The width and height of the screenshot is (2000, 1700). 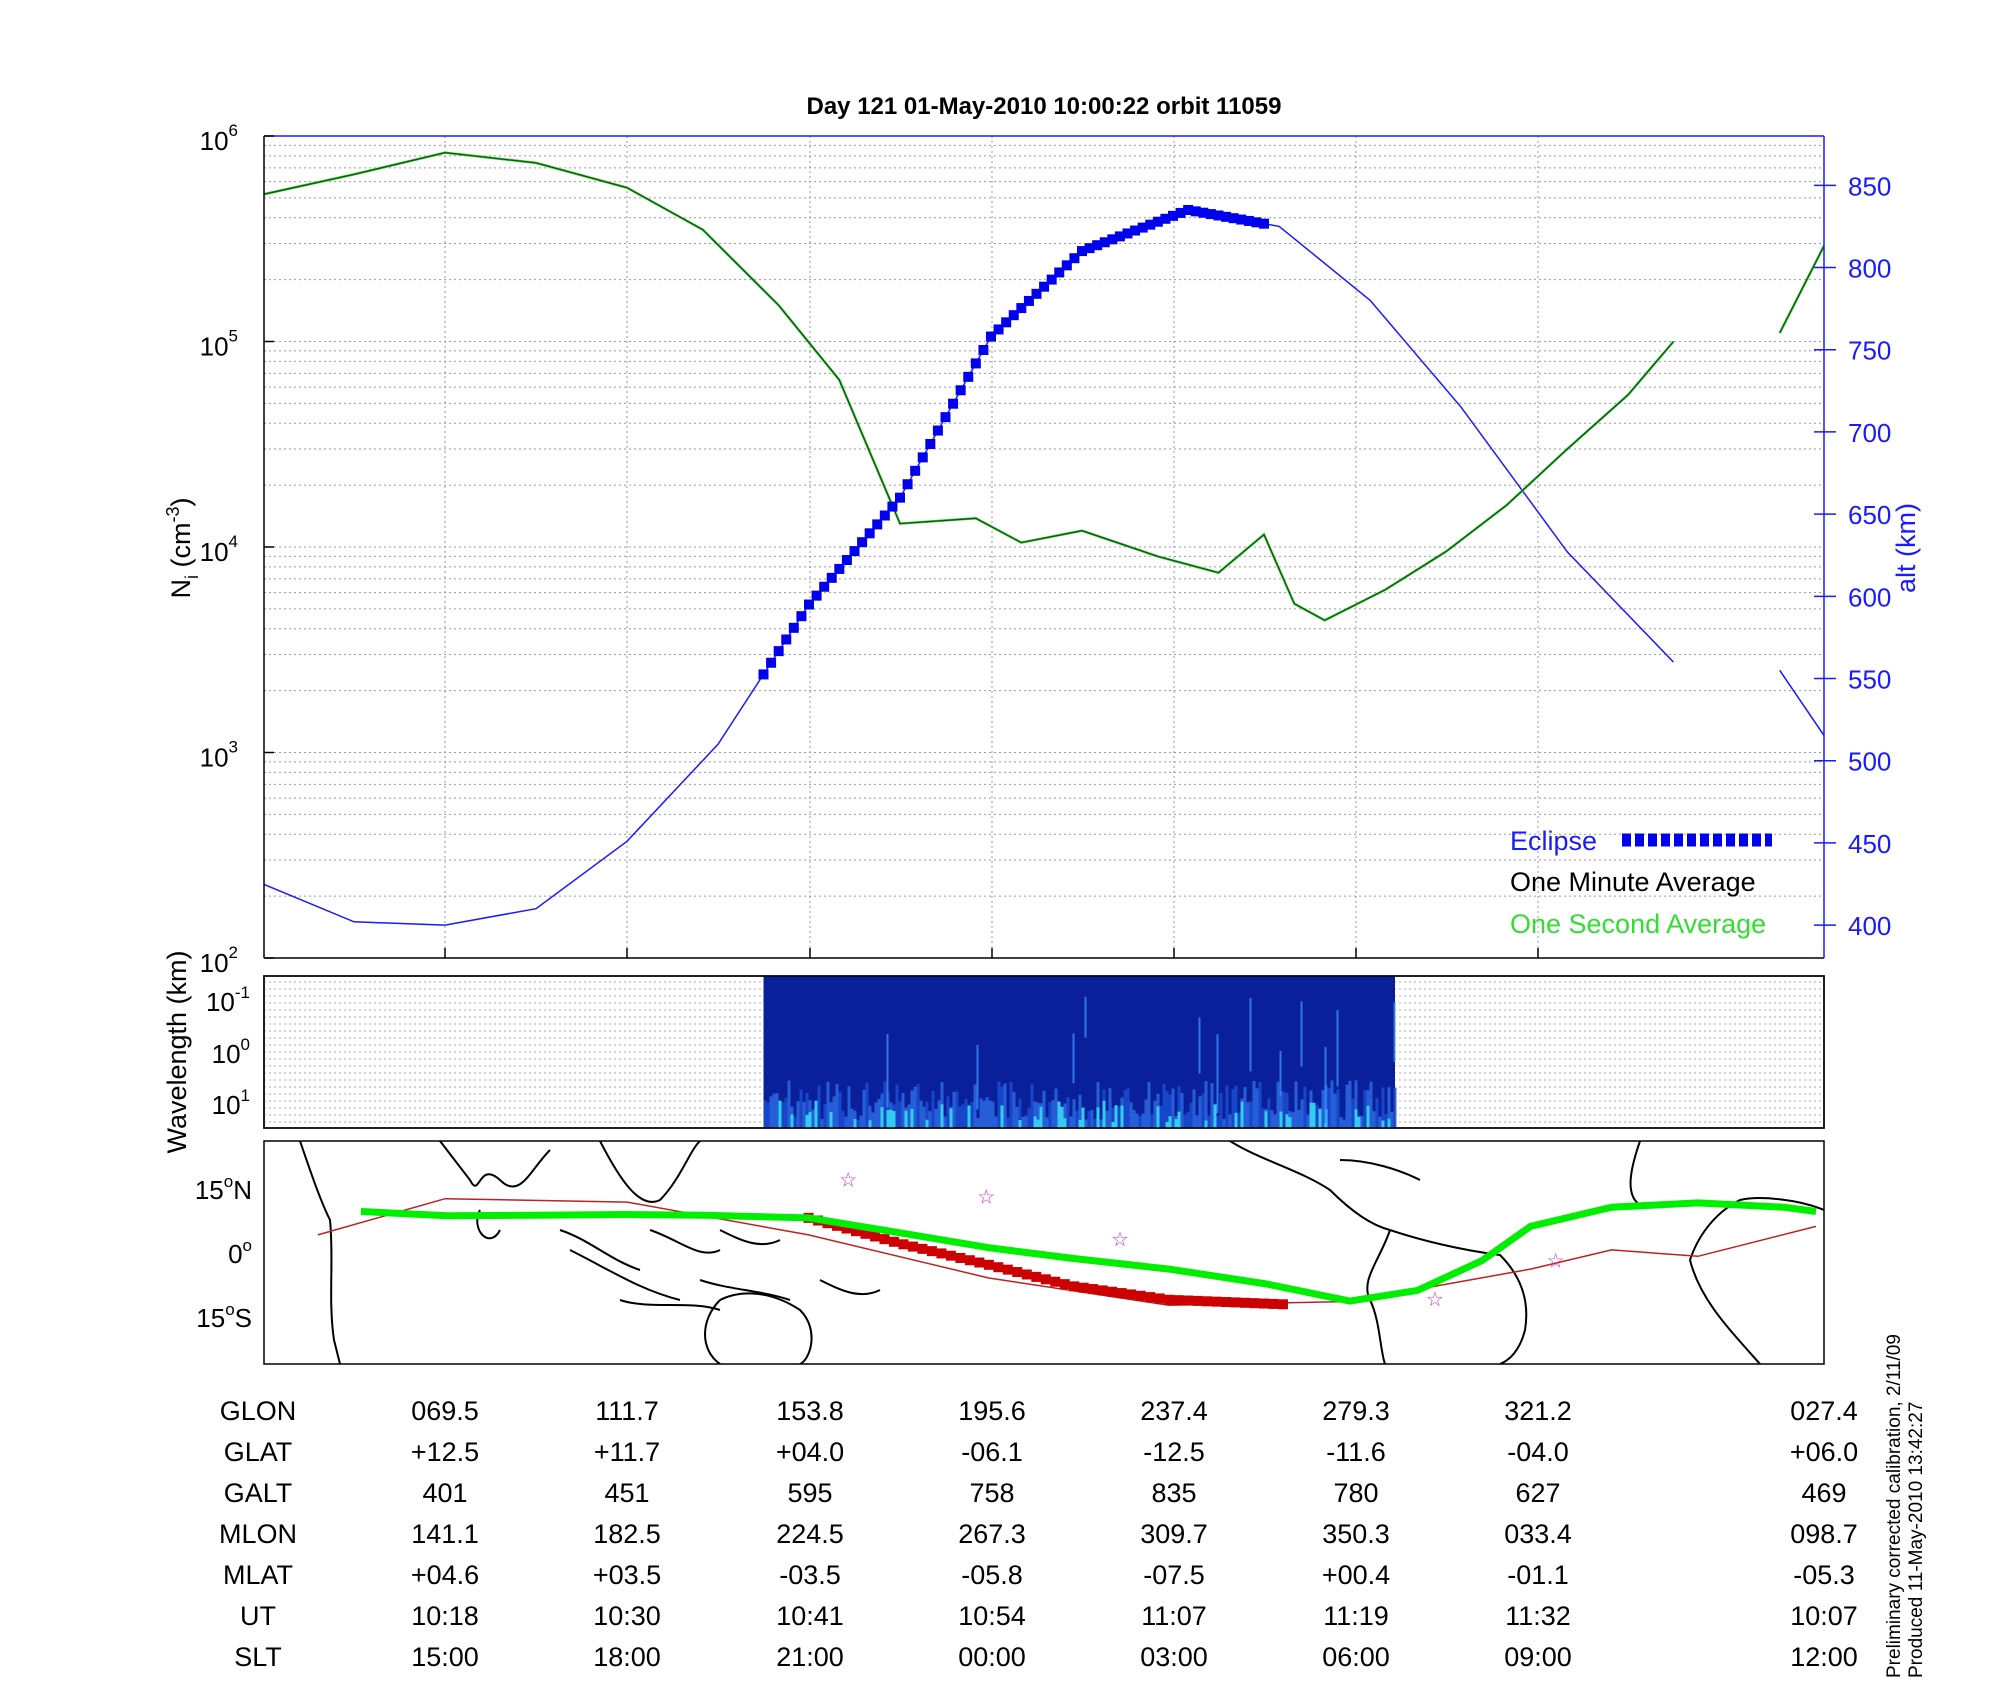 I want to click on produced-note: Produced 11-May-2010 13:42:27, so click(x=1916, y=1540).